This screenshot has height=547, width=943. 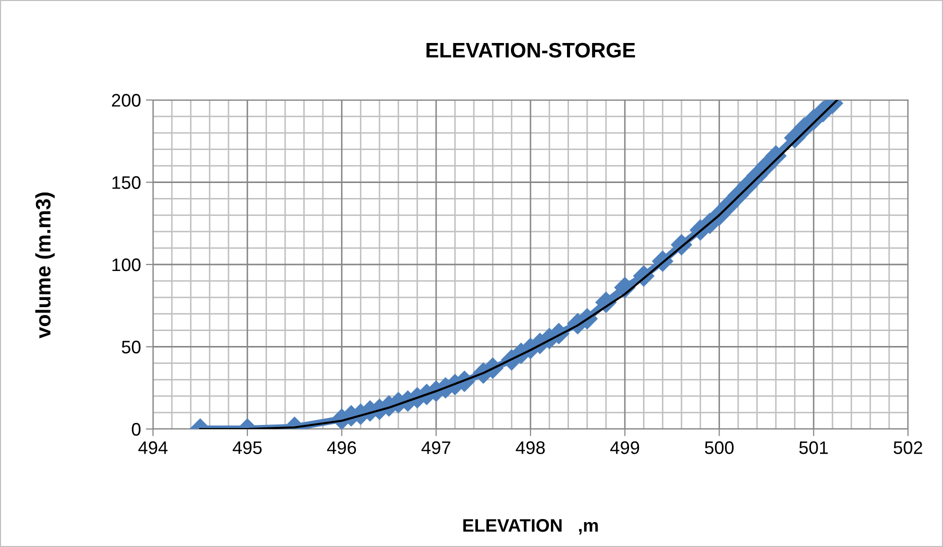 I want to click on chart-title: ELEVATION-STORGE, so click(x=531, y=50).